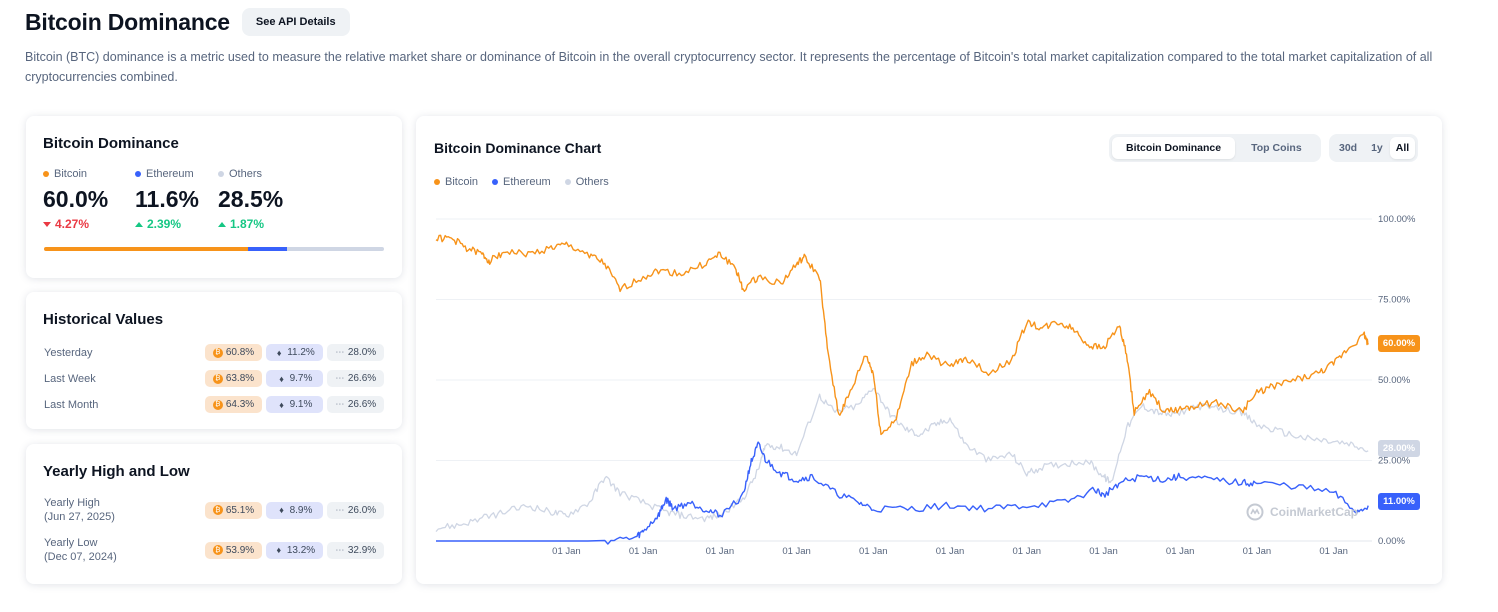  I want to click on eth-value: 13.2%, so click(301, 550).